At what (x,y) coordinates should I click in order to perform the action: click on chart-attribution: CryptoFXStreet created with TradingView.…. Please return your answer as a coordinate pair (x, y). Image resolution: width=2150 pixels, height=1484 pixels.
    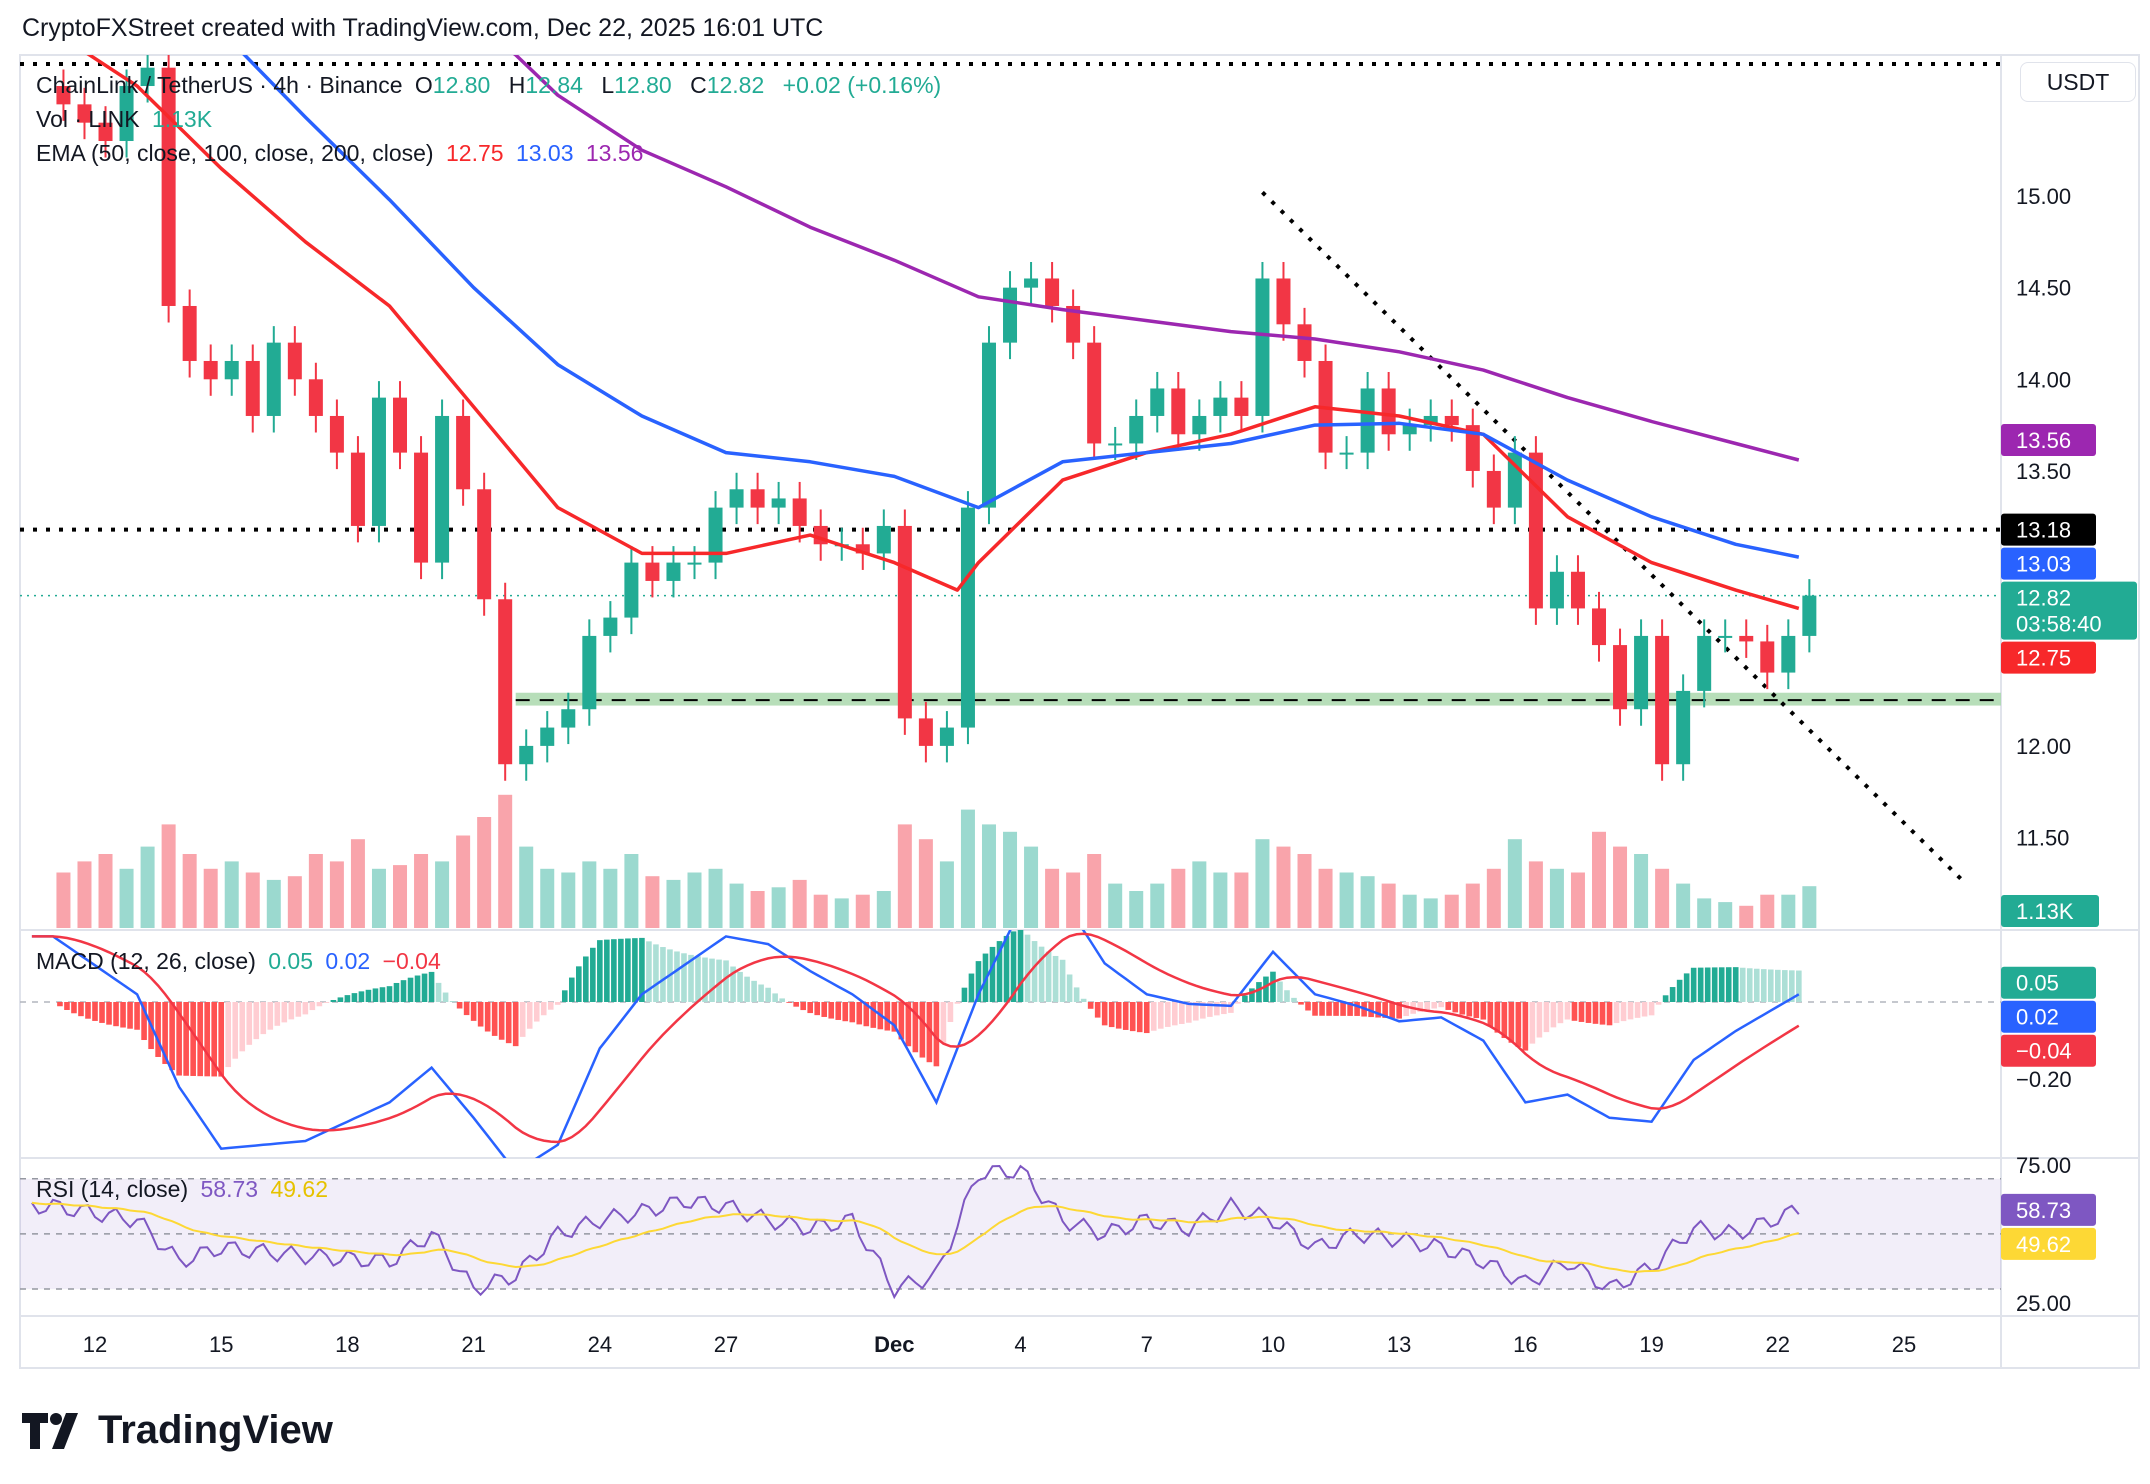
    Looking at the image, I should click on (423, 28).